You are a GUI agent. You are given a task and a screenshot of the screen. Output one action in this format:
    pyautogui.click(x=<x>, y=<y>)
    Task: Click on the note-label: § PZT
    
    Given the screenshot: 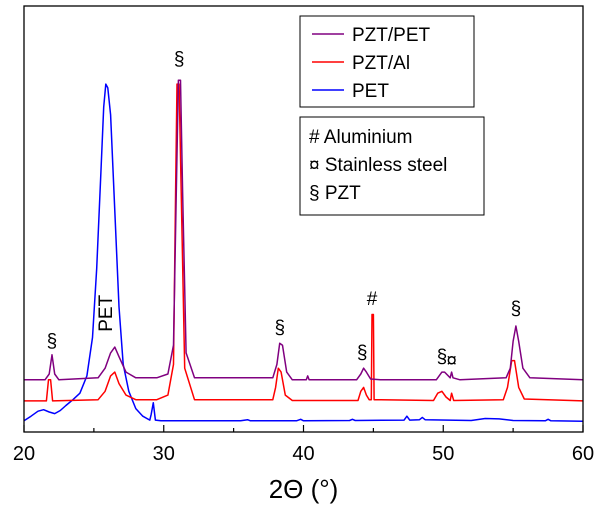 What is the action you would take?
    pyautogui.click(x=335, y=193)
    